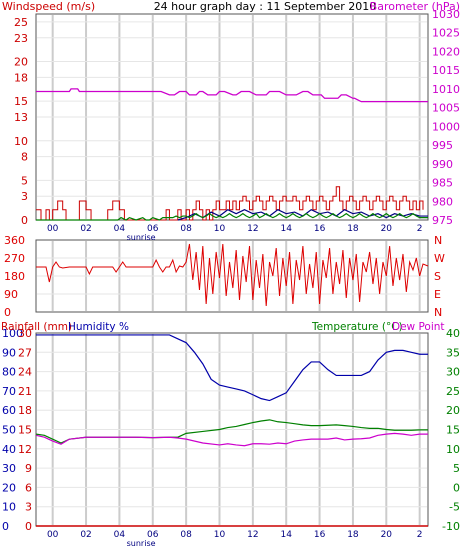 The width and height of the screenshot is (462, 557). What do you see at coordinates (446, 70) in the screenshot?
I see `barometer-tick-label: 1015` at bounding box center [446, 70].